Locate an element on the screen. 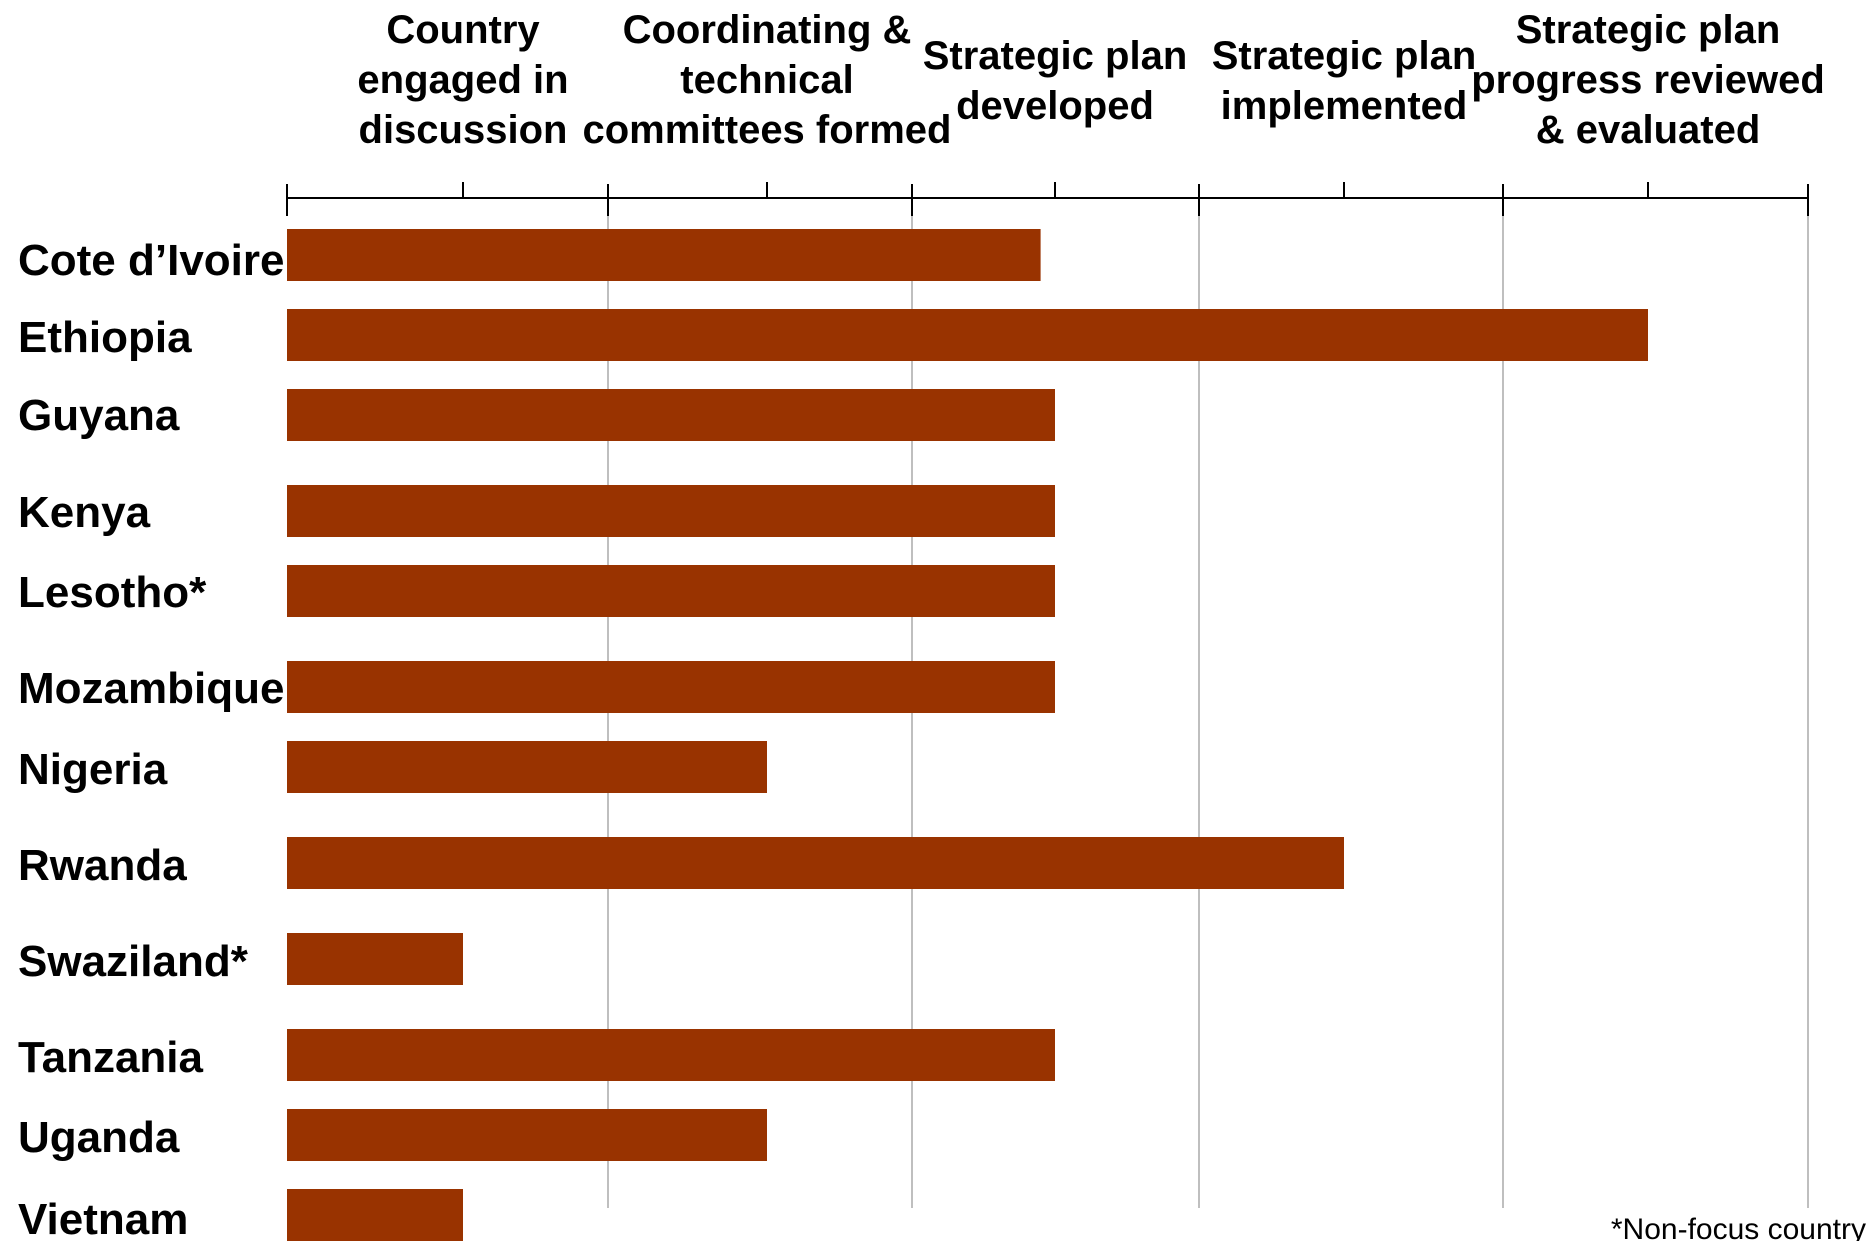 Image resolution: width=1871 pixels, height=1246 pixels. top-axis is located at coordinates (1048, 199).